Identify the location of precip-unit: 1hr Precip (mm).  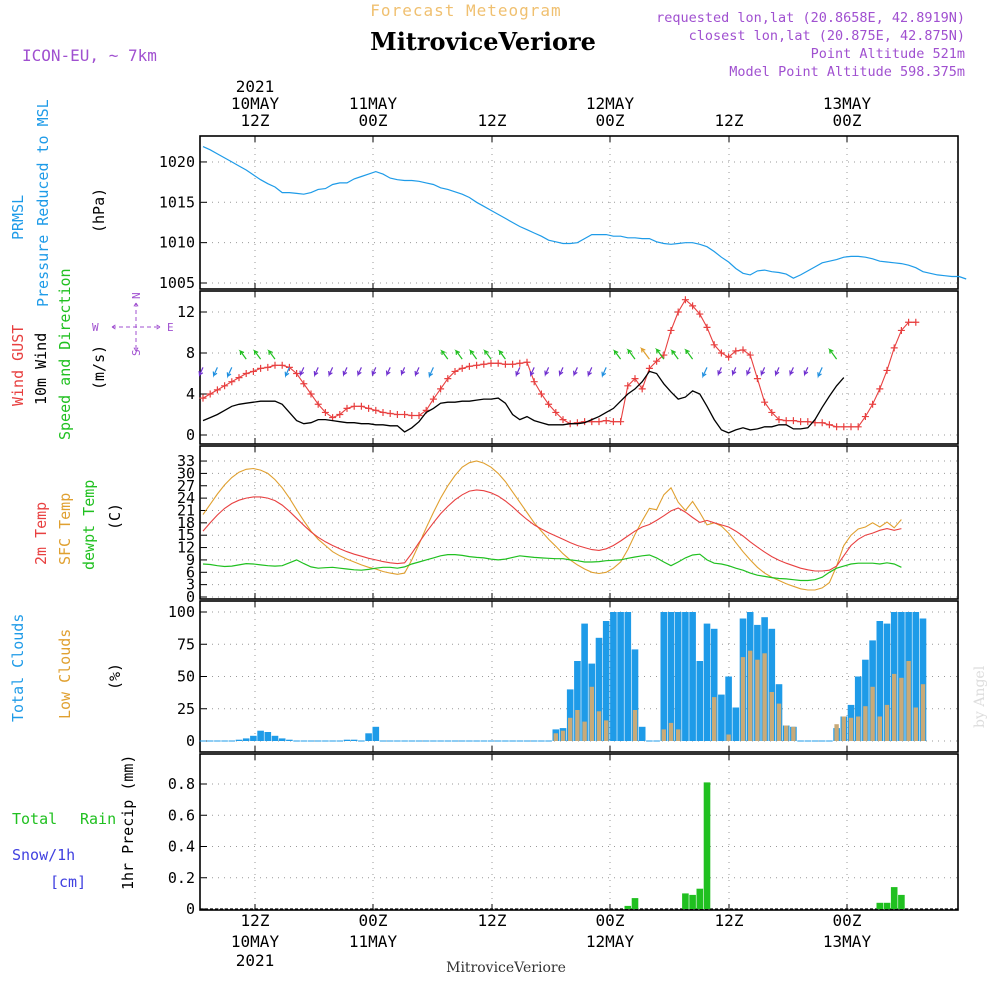
(128, 822).